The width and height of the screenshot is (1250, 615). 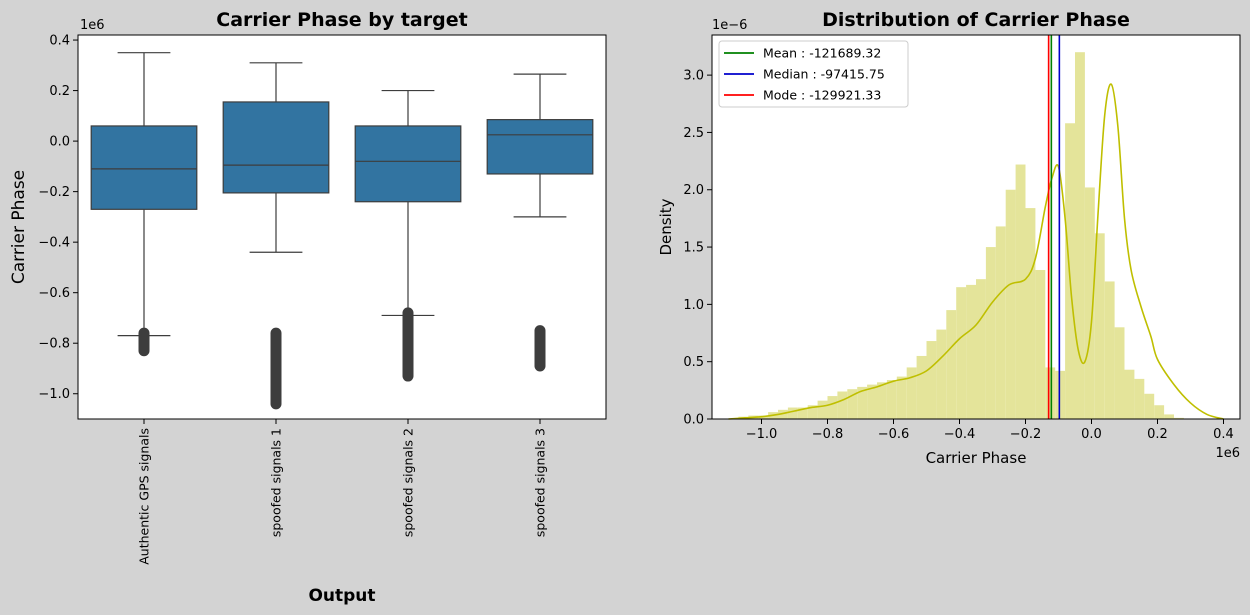 What do you see at coordinates (54, 344) in the screenshot?
I see `boxplot-y-tick-label: −0.8` at bounding box center [54, 344].